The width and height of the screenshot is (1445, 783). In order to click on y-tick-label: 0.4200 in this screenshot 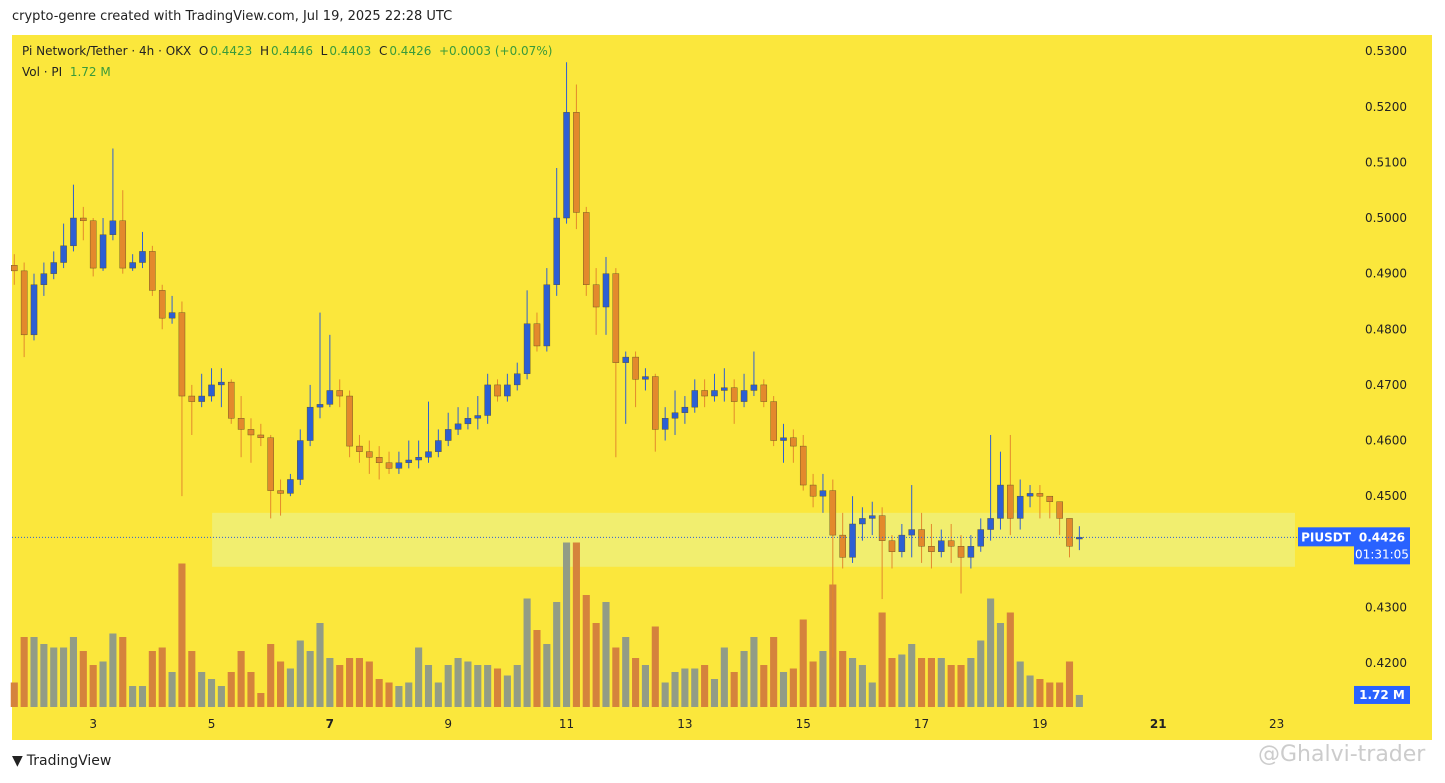, I will do `click(1386, 663)`.